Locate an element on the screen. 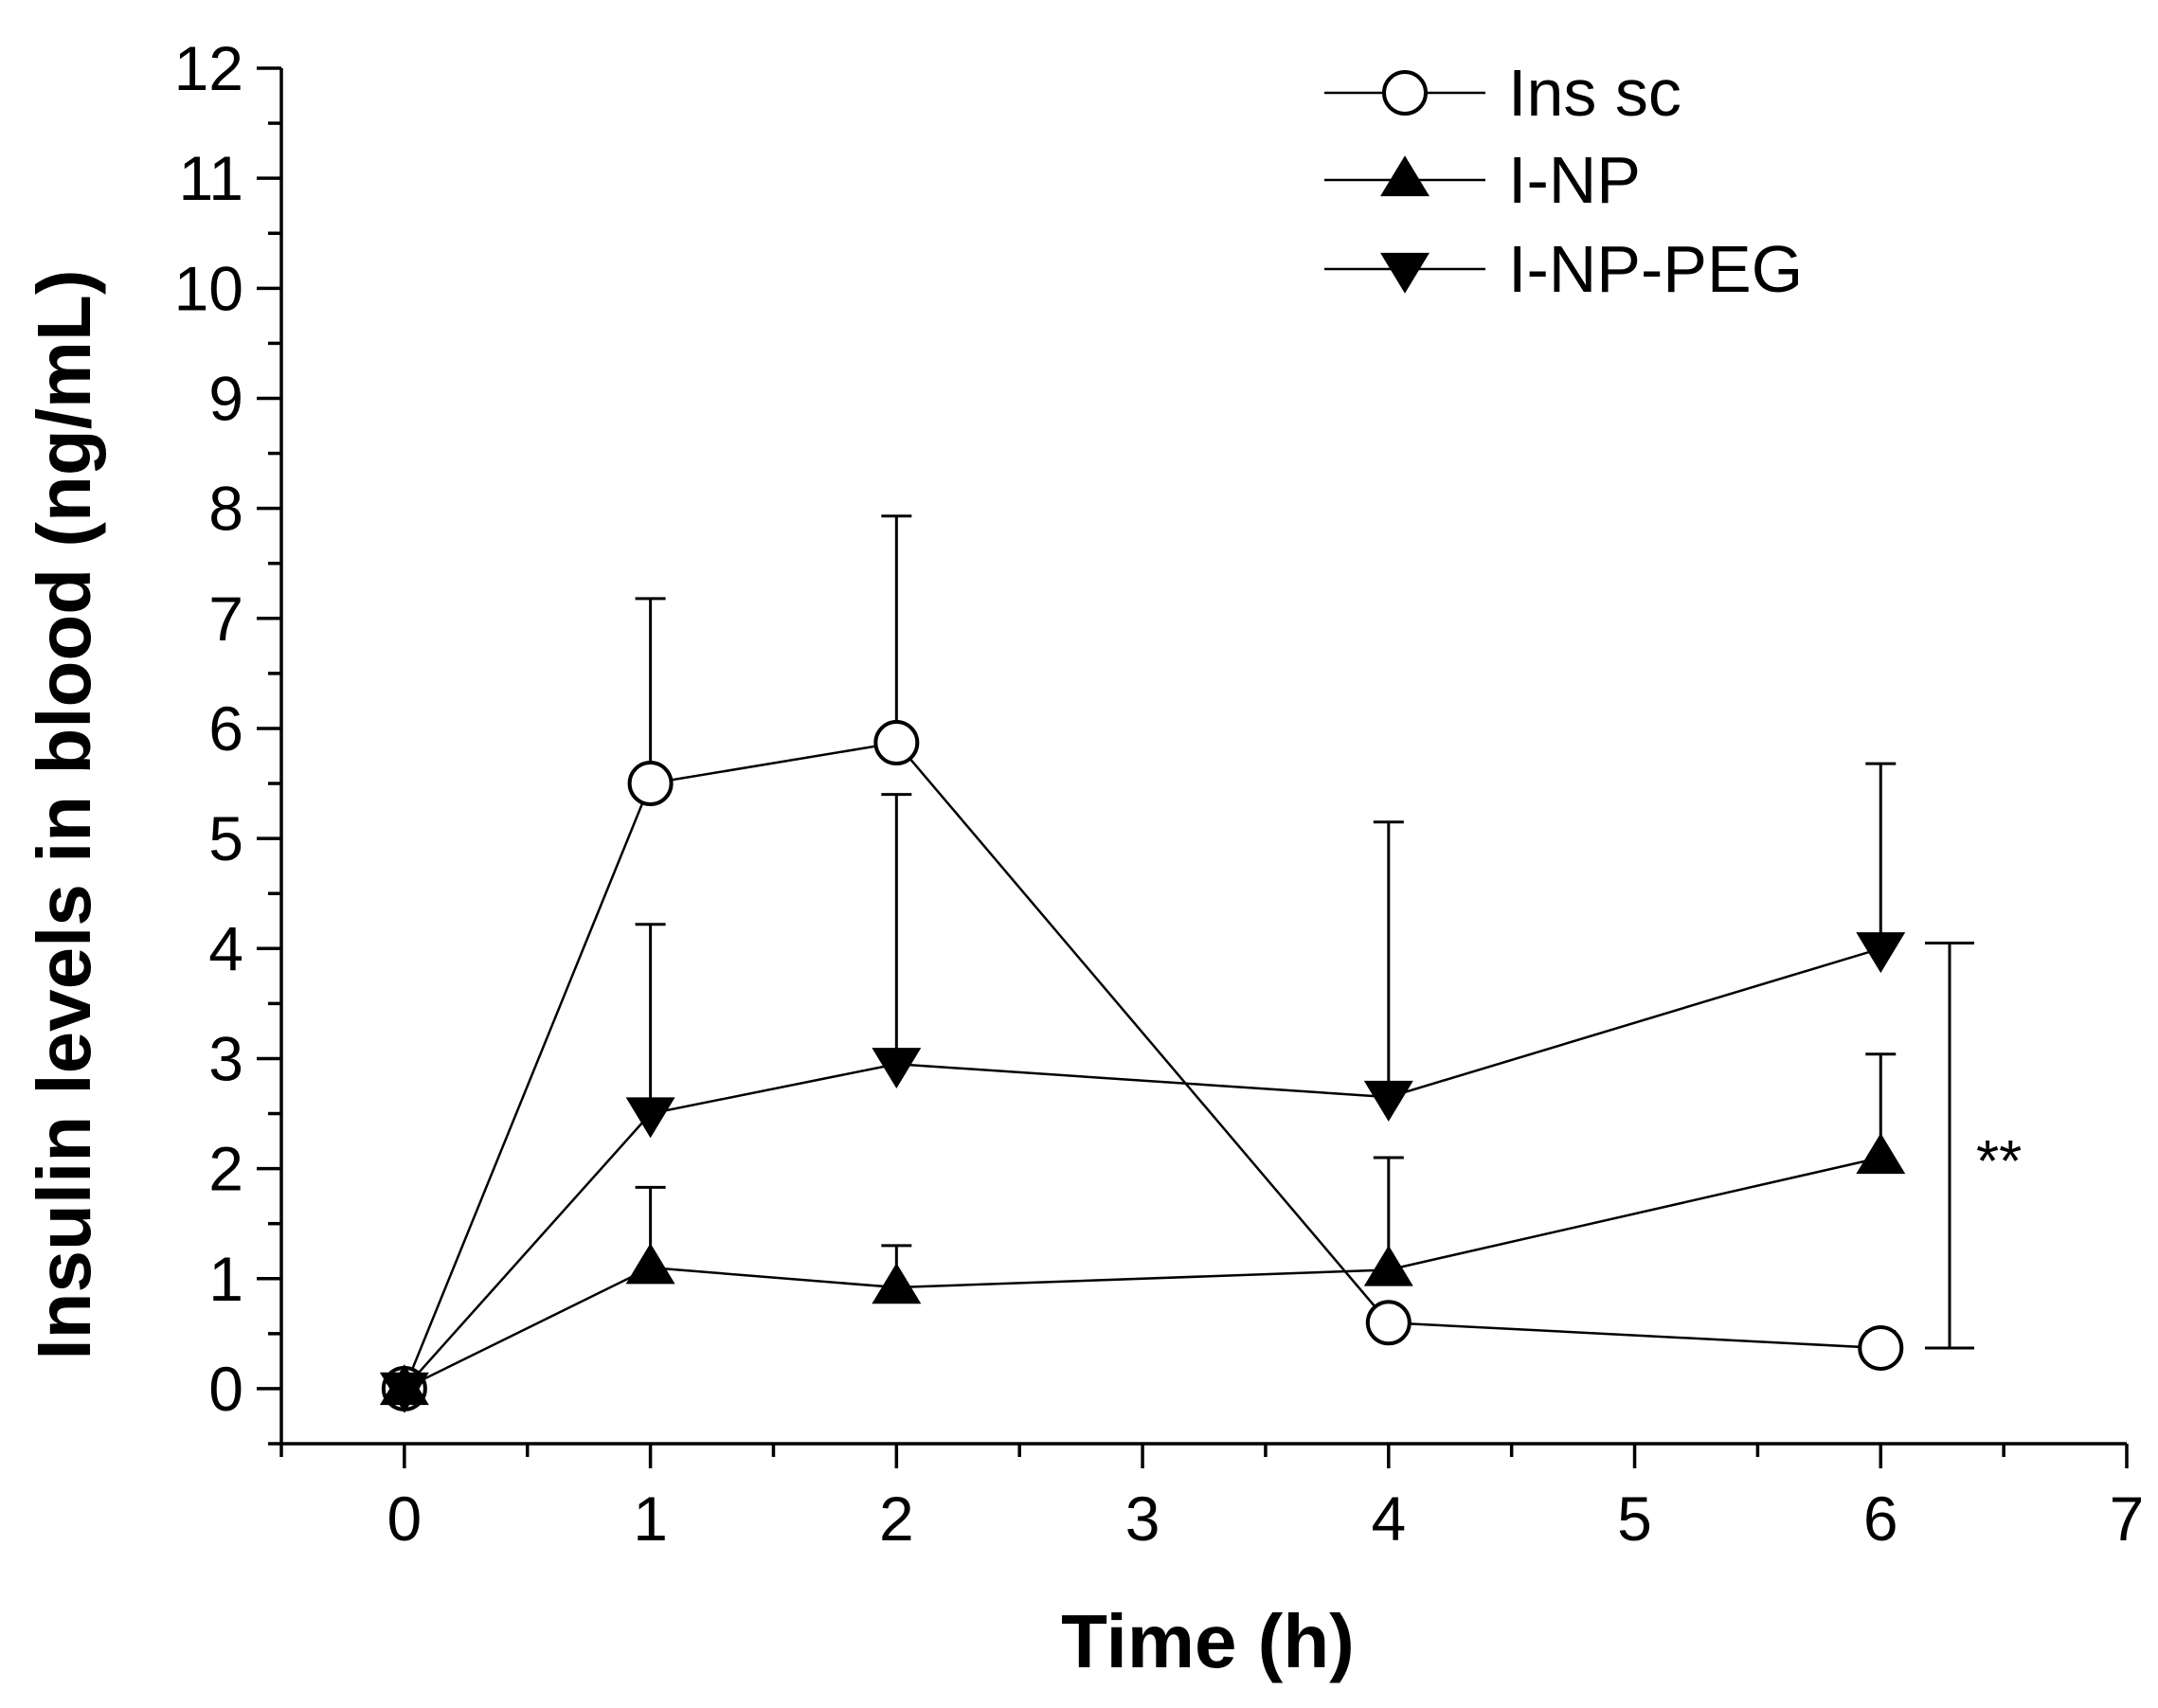 The height and width of the screenshot is (1708, 2158). legend: Ins sc I-NP I-NP-PEG is located at coordinates (1563, 181).